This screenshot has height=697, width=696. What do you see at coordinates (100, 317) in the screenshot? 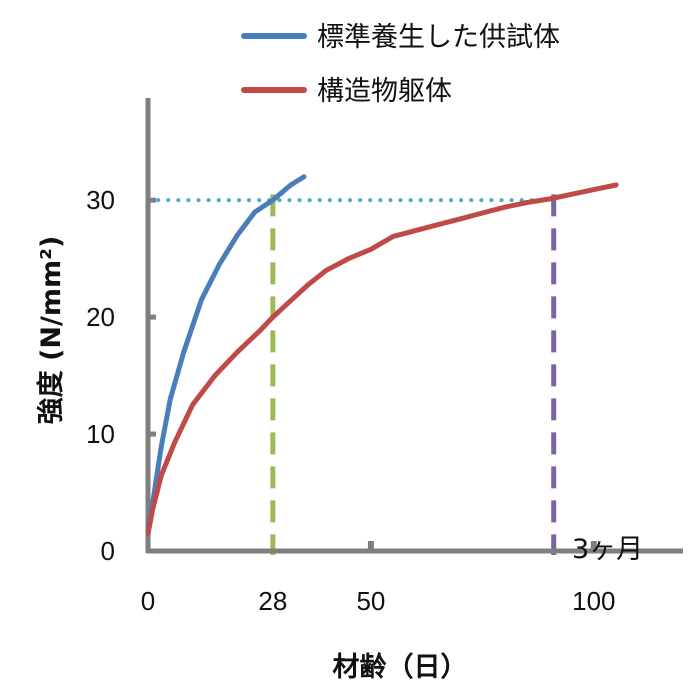
I see `y-tick-label-20: 20` at bounding box center [100, 317].